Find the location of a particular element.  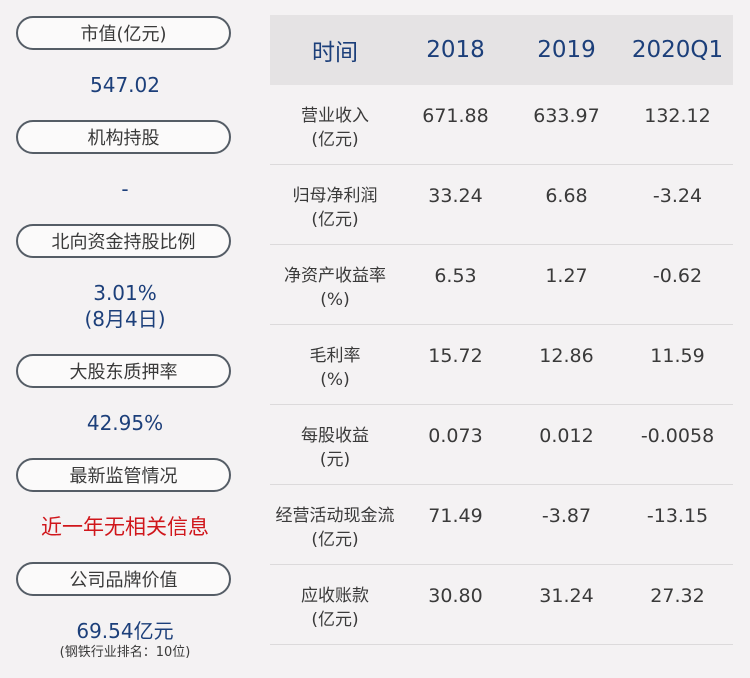

row-name: 营业收入 is located at coordinates (335, 116).